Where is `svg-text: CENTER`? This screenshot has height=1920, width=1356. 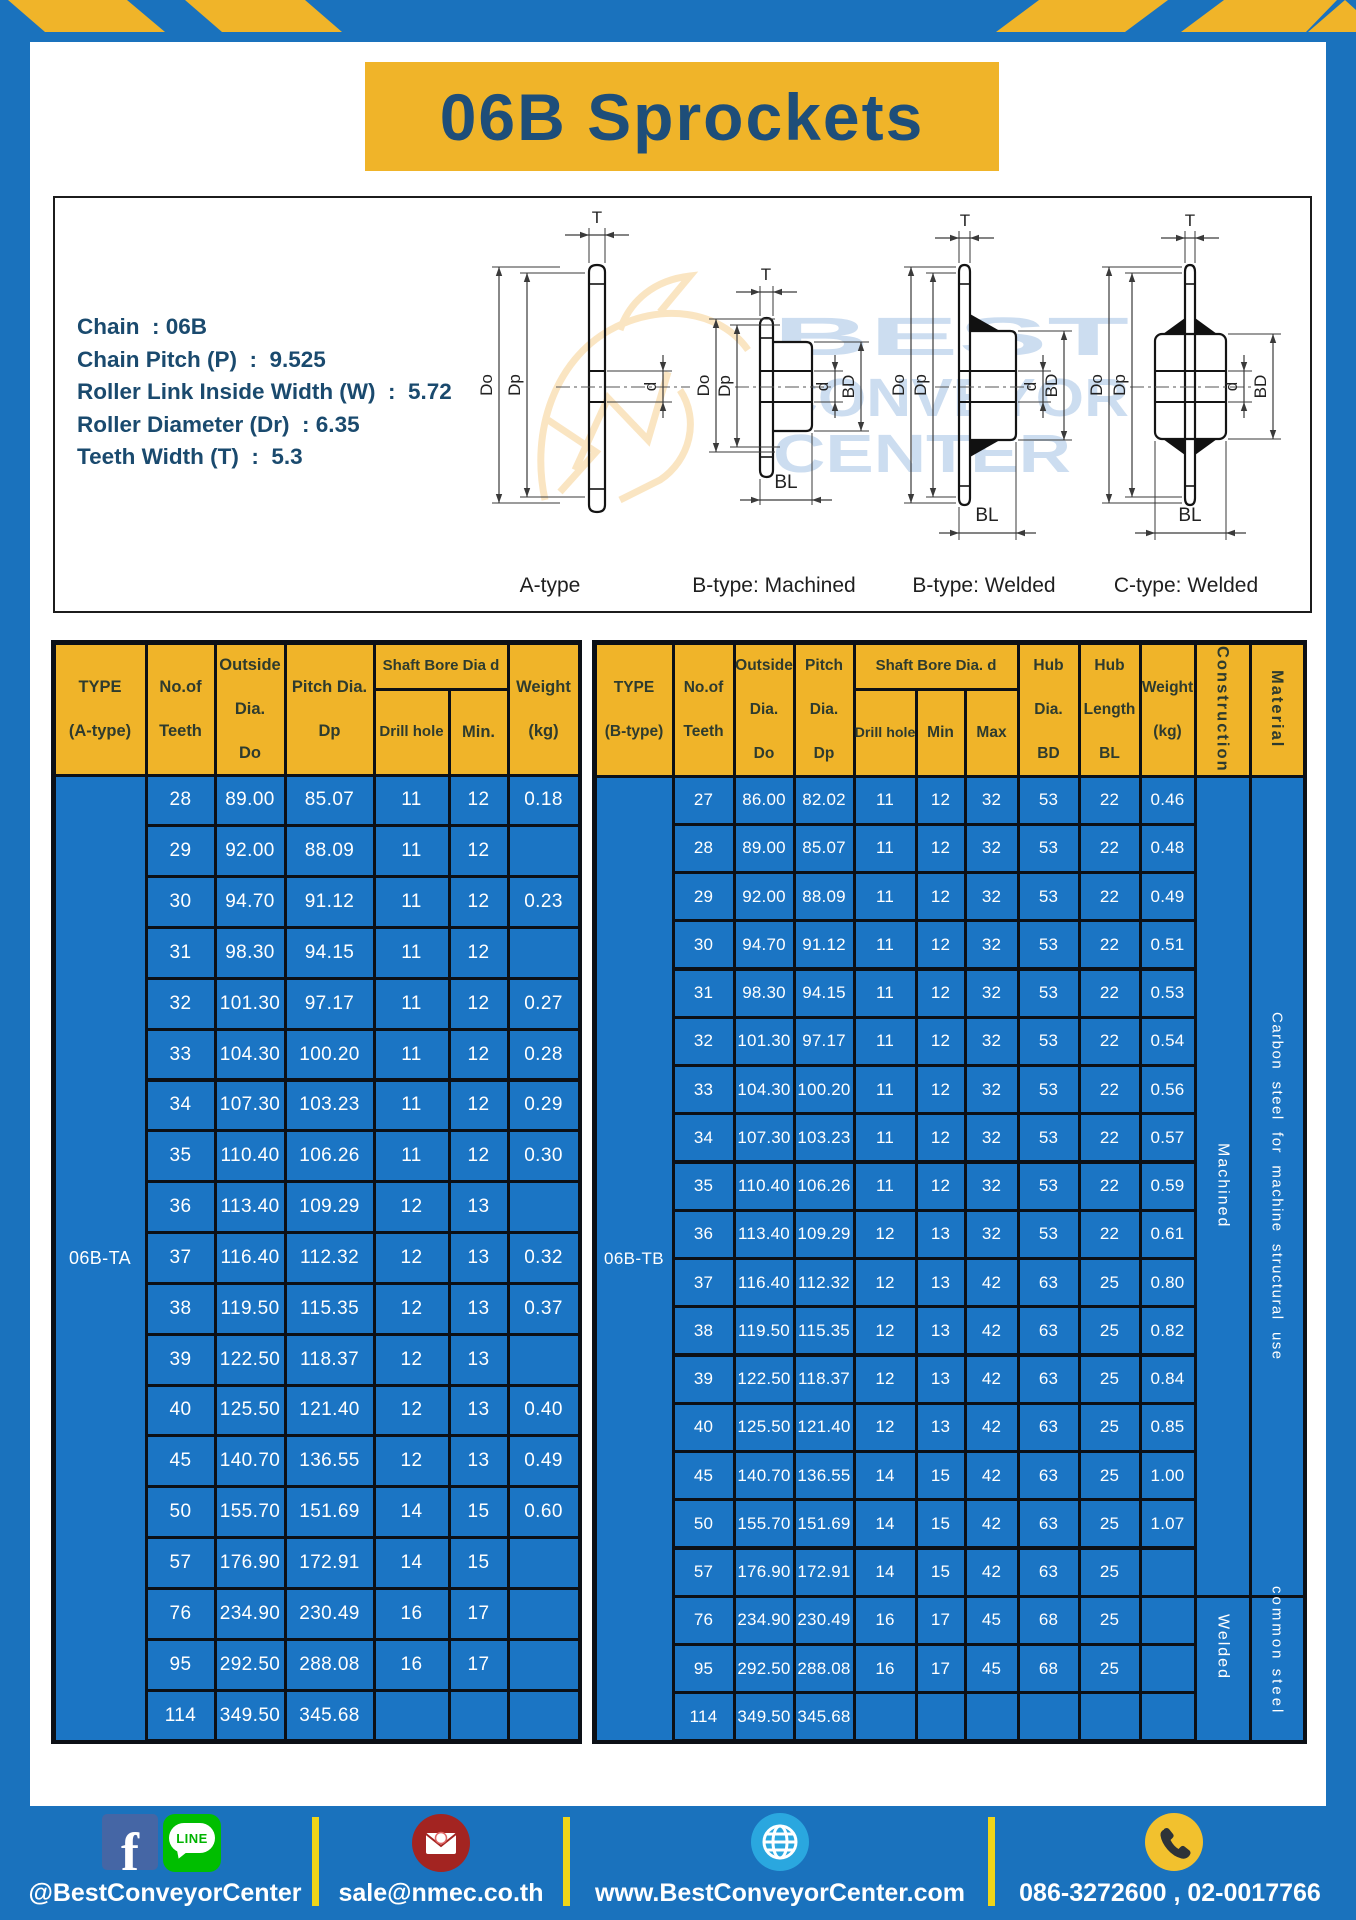
svg-text: CENTER is located at coordinates (922, 454).